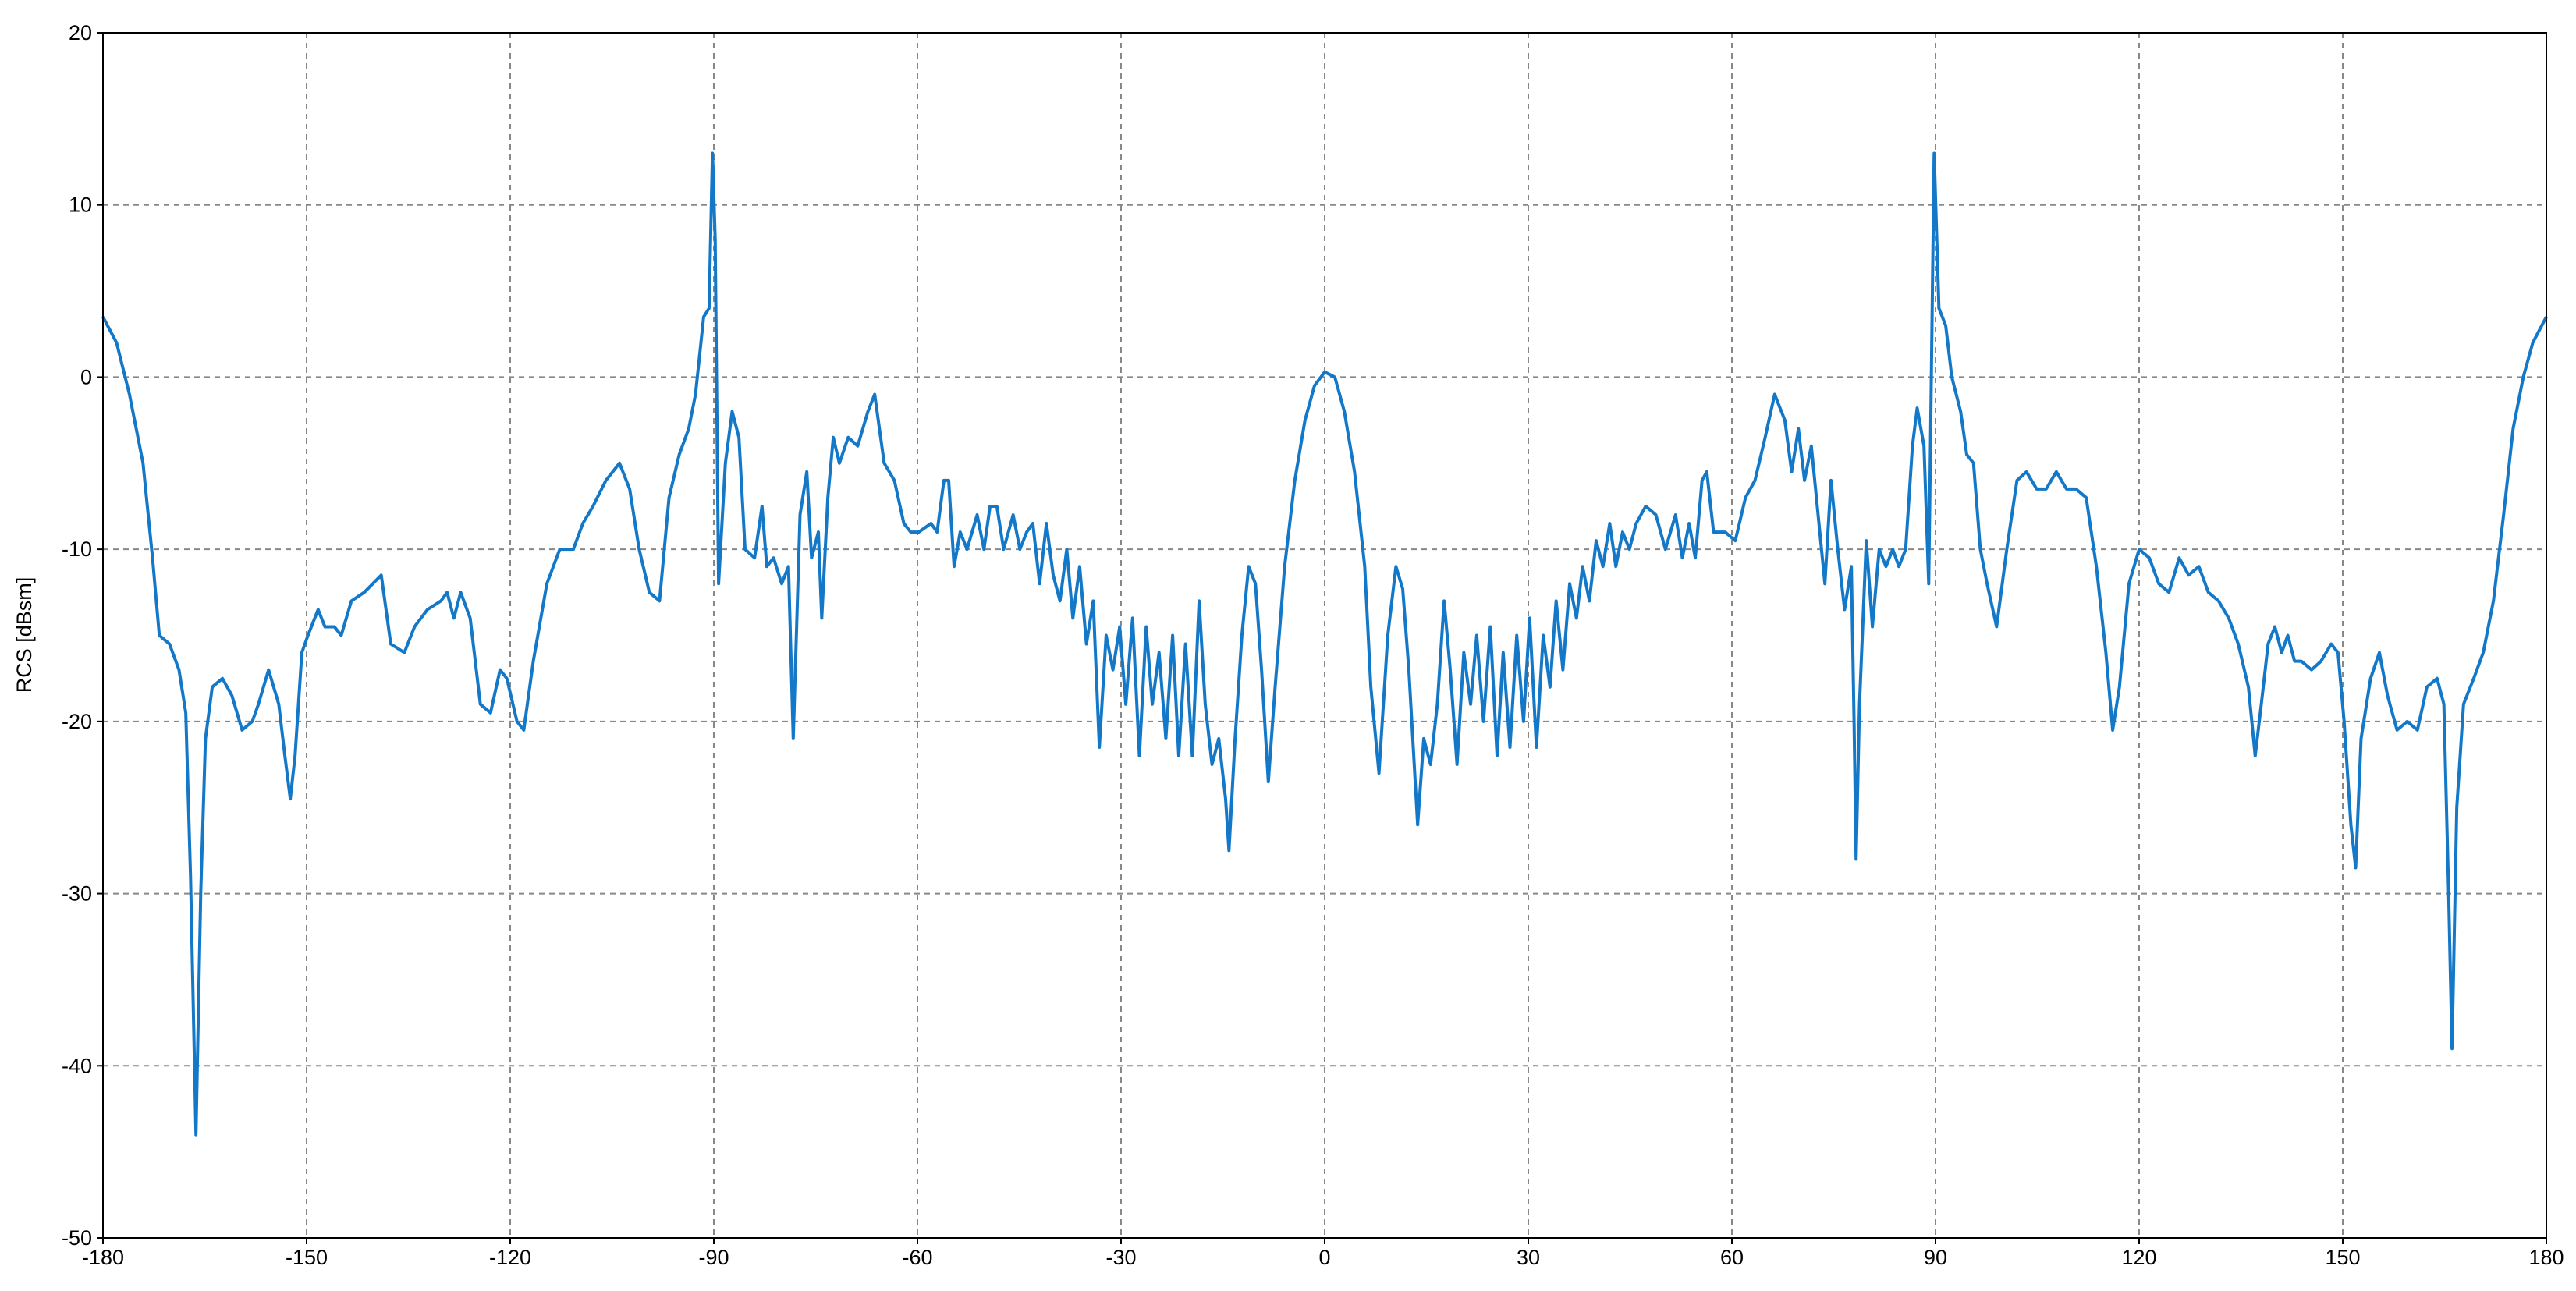 This screenshot has height=1291, width=2576. What do you see at coordinates (1324, 1257) in the screenshot?
I see `x-tick-label: 0` at bounding box center [1324, 1257].